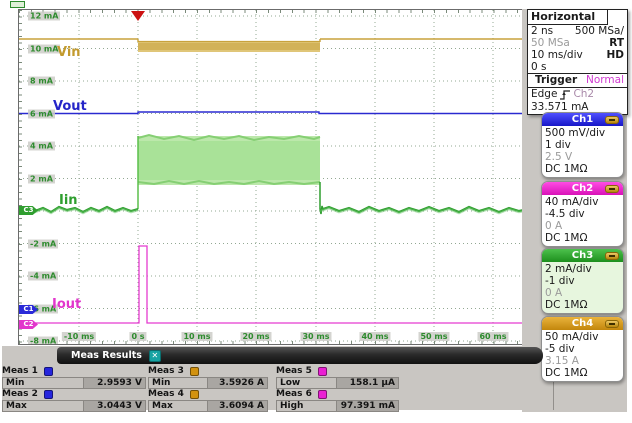 Image resolution: width=632 pixels, height=423 pixels. What do you see at coordinates (337, 394) in the screenshot?
I see `meas6-header: Meas 6` at bounding box center [337, 394].